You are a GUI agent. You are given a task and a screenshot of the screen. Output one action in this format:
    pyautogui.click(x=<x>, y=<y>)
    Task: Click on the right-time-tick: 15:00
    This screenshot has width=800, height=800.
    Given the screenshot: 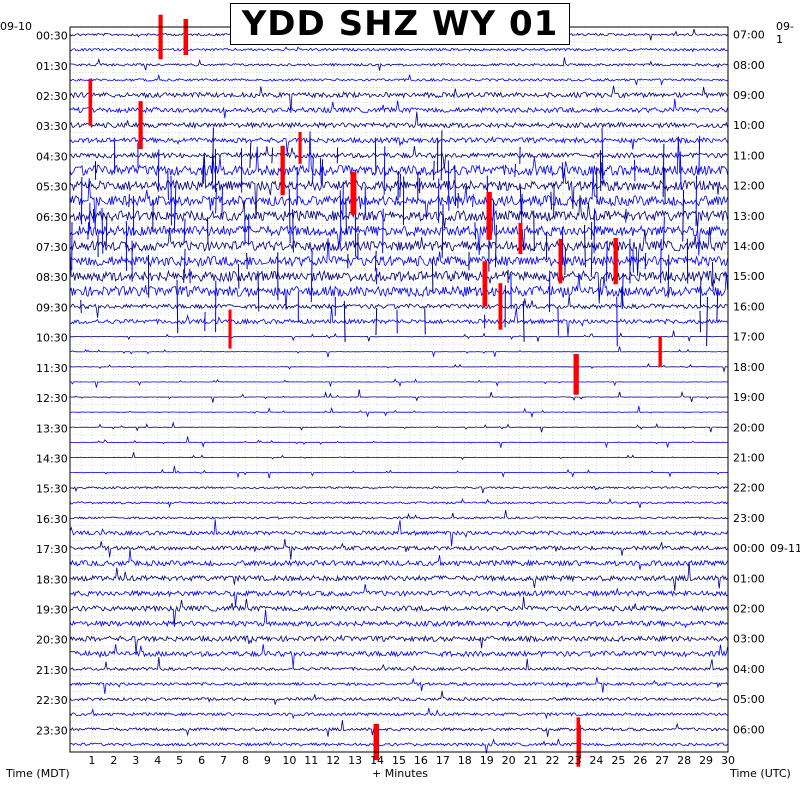 What is the action you would take?
    pyautogui.click(x=749, y=276)
    